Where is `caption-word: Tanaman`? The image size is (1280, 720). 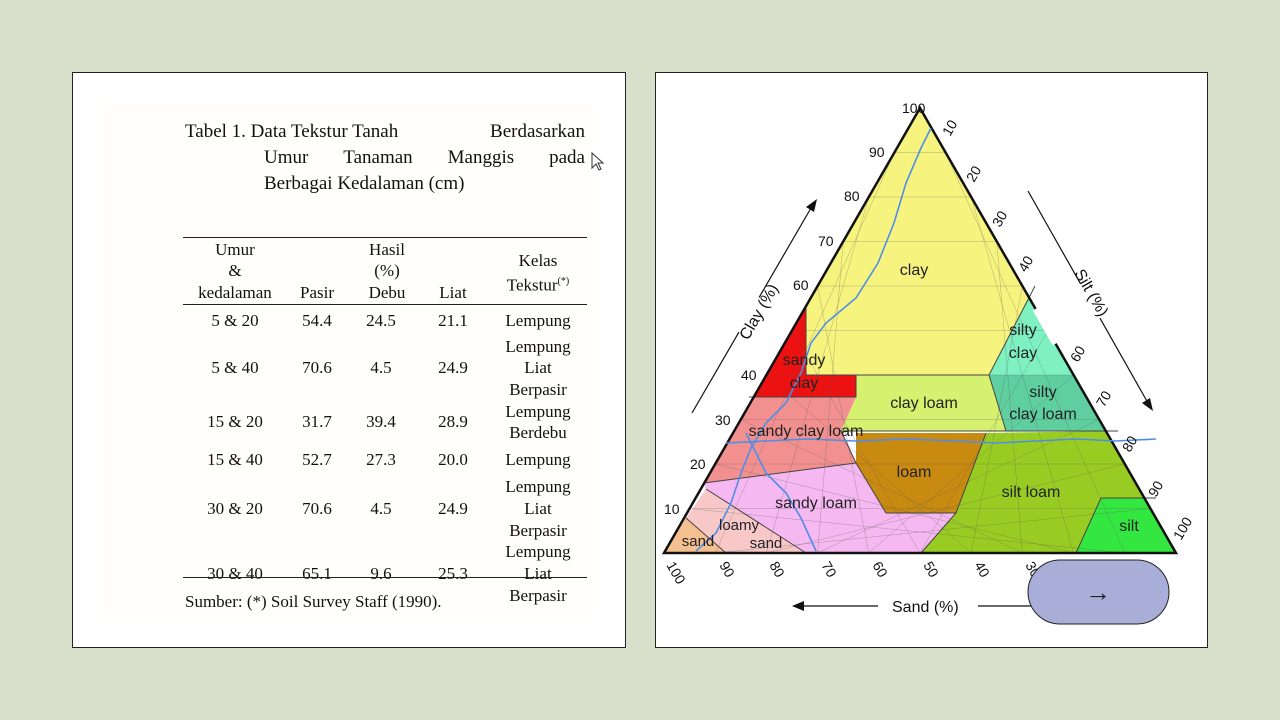 caption-word: Tanaman is located at coordinates (378, 157).